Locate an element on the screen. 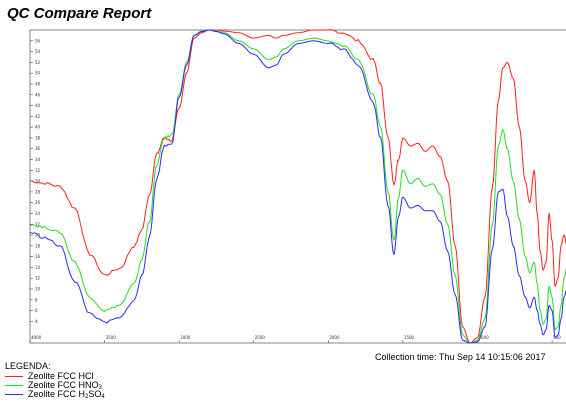 The height and width of the screenshot is (409, 566). legend-item-hcl: Zeolite FCC HCl is located at coordinates (55, 376).